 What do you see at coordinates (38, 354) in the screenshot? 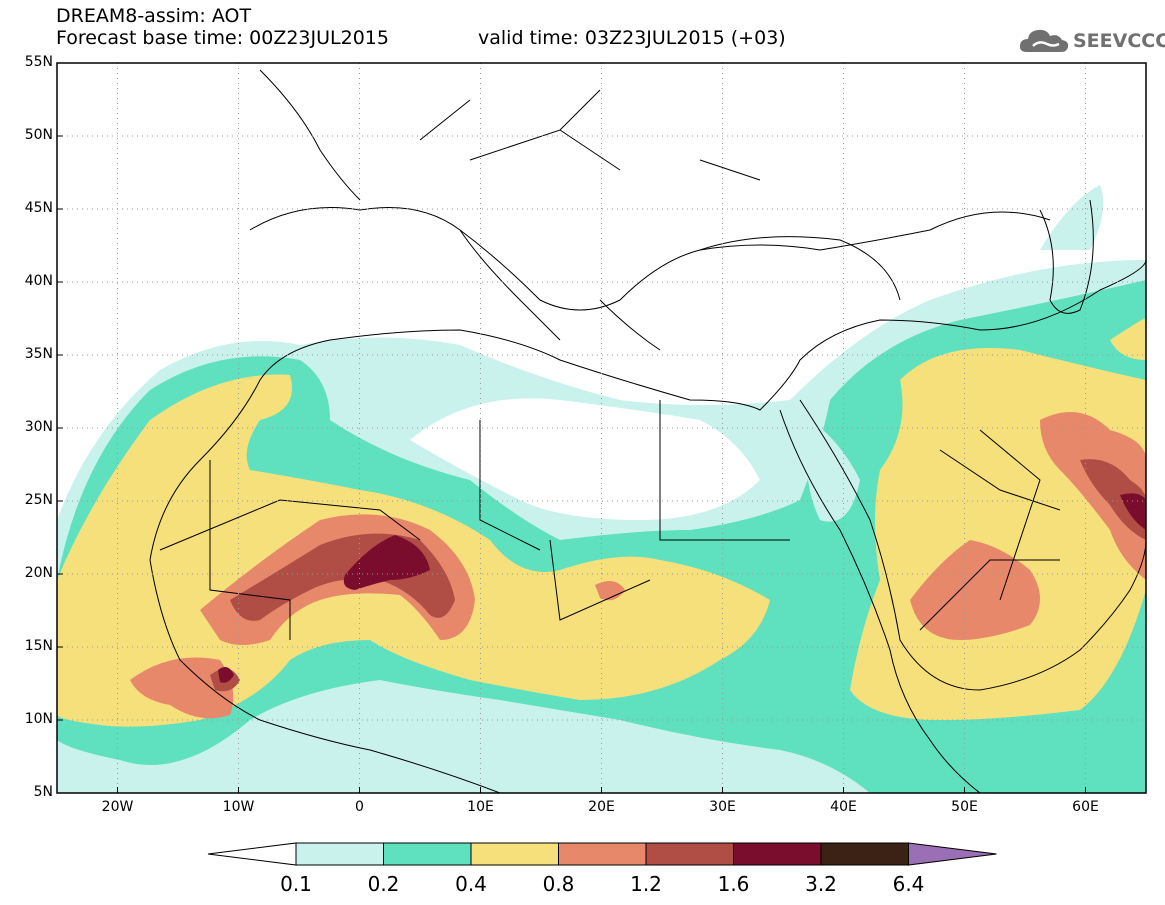
I see `lat-label: 35N` at bounding box center [38, 354].